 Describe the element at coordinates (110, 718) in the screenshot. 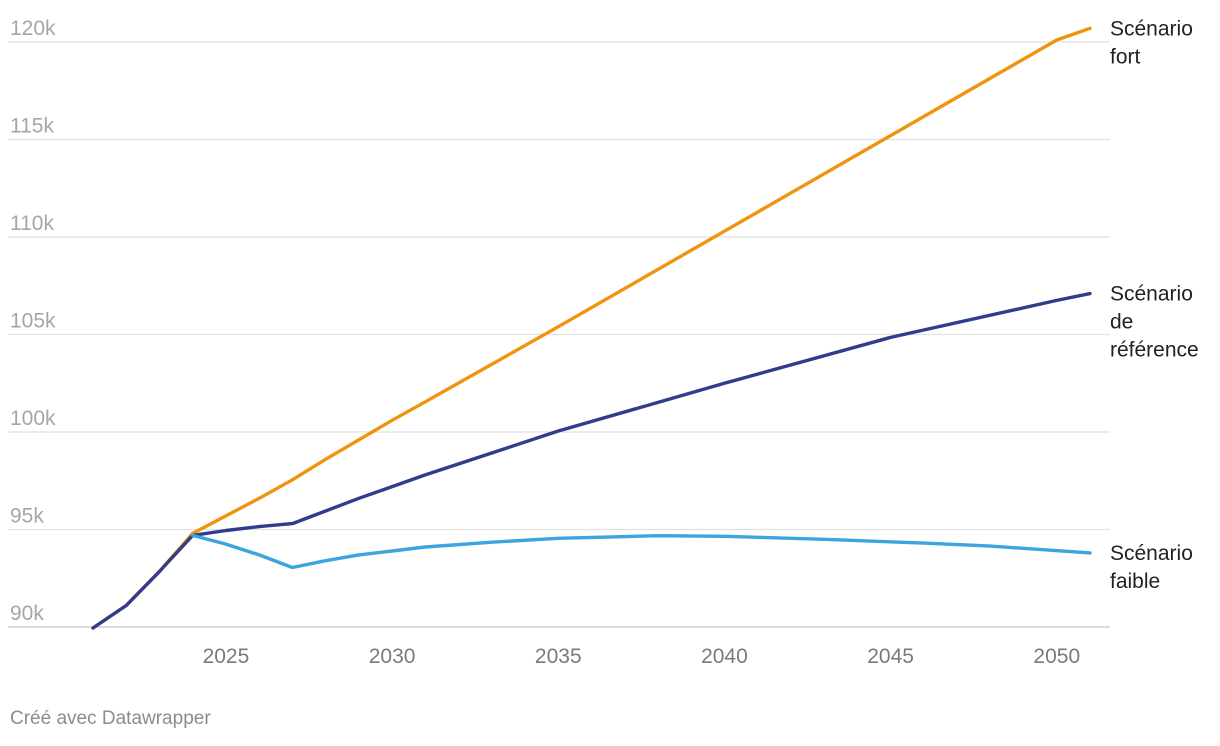

I see `credit-text: Créé avec Datawrapper` at that location.